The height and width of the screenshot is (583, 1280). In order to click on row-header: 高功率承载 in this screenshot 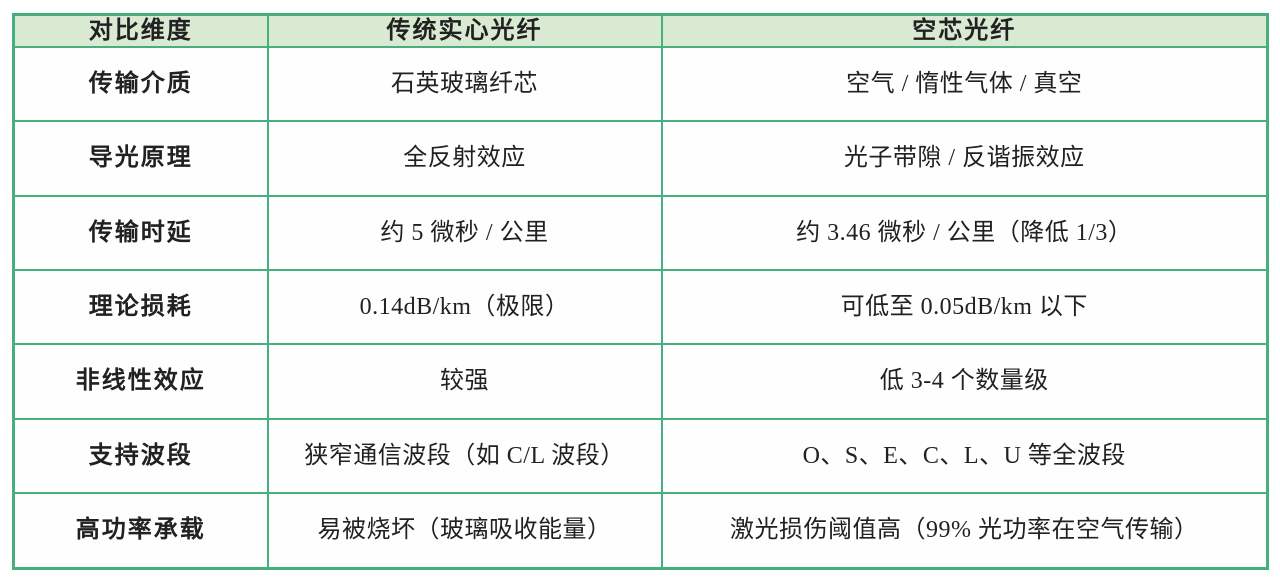, I will do `click(140, 530)`.